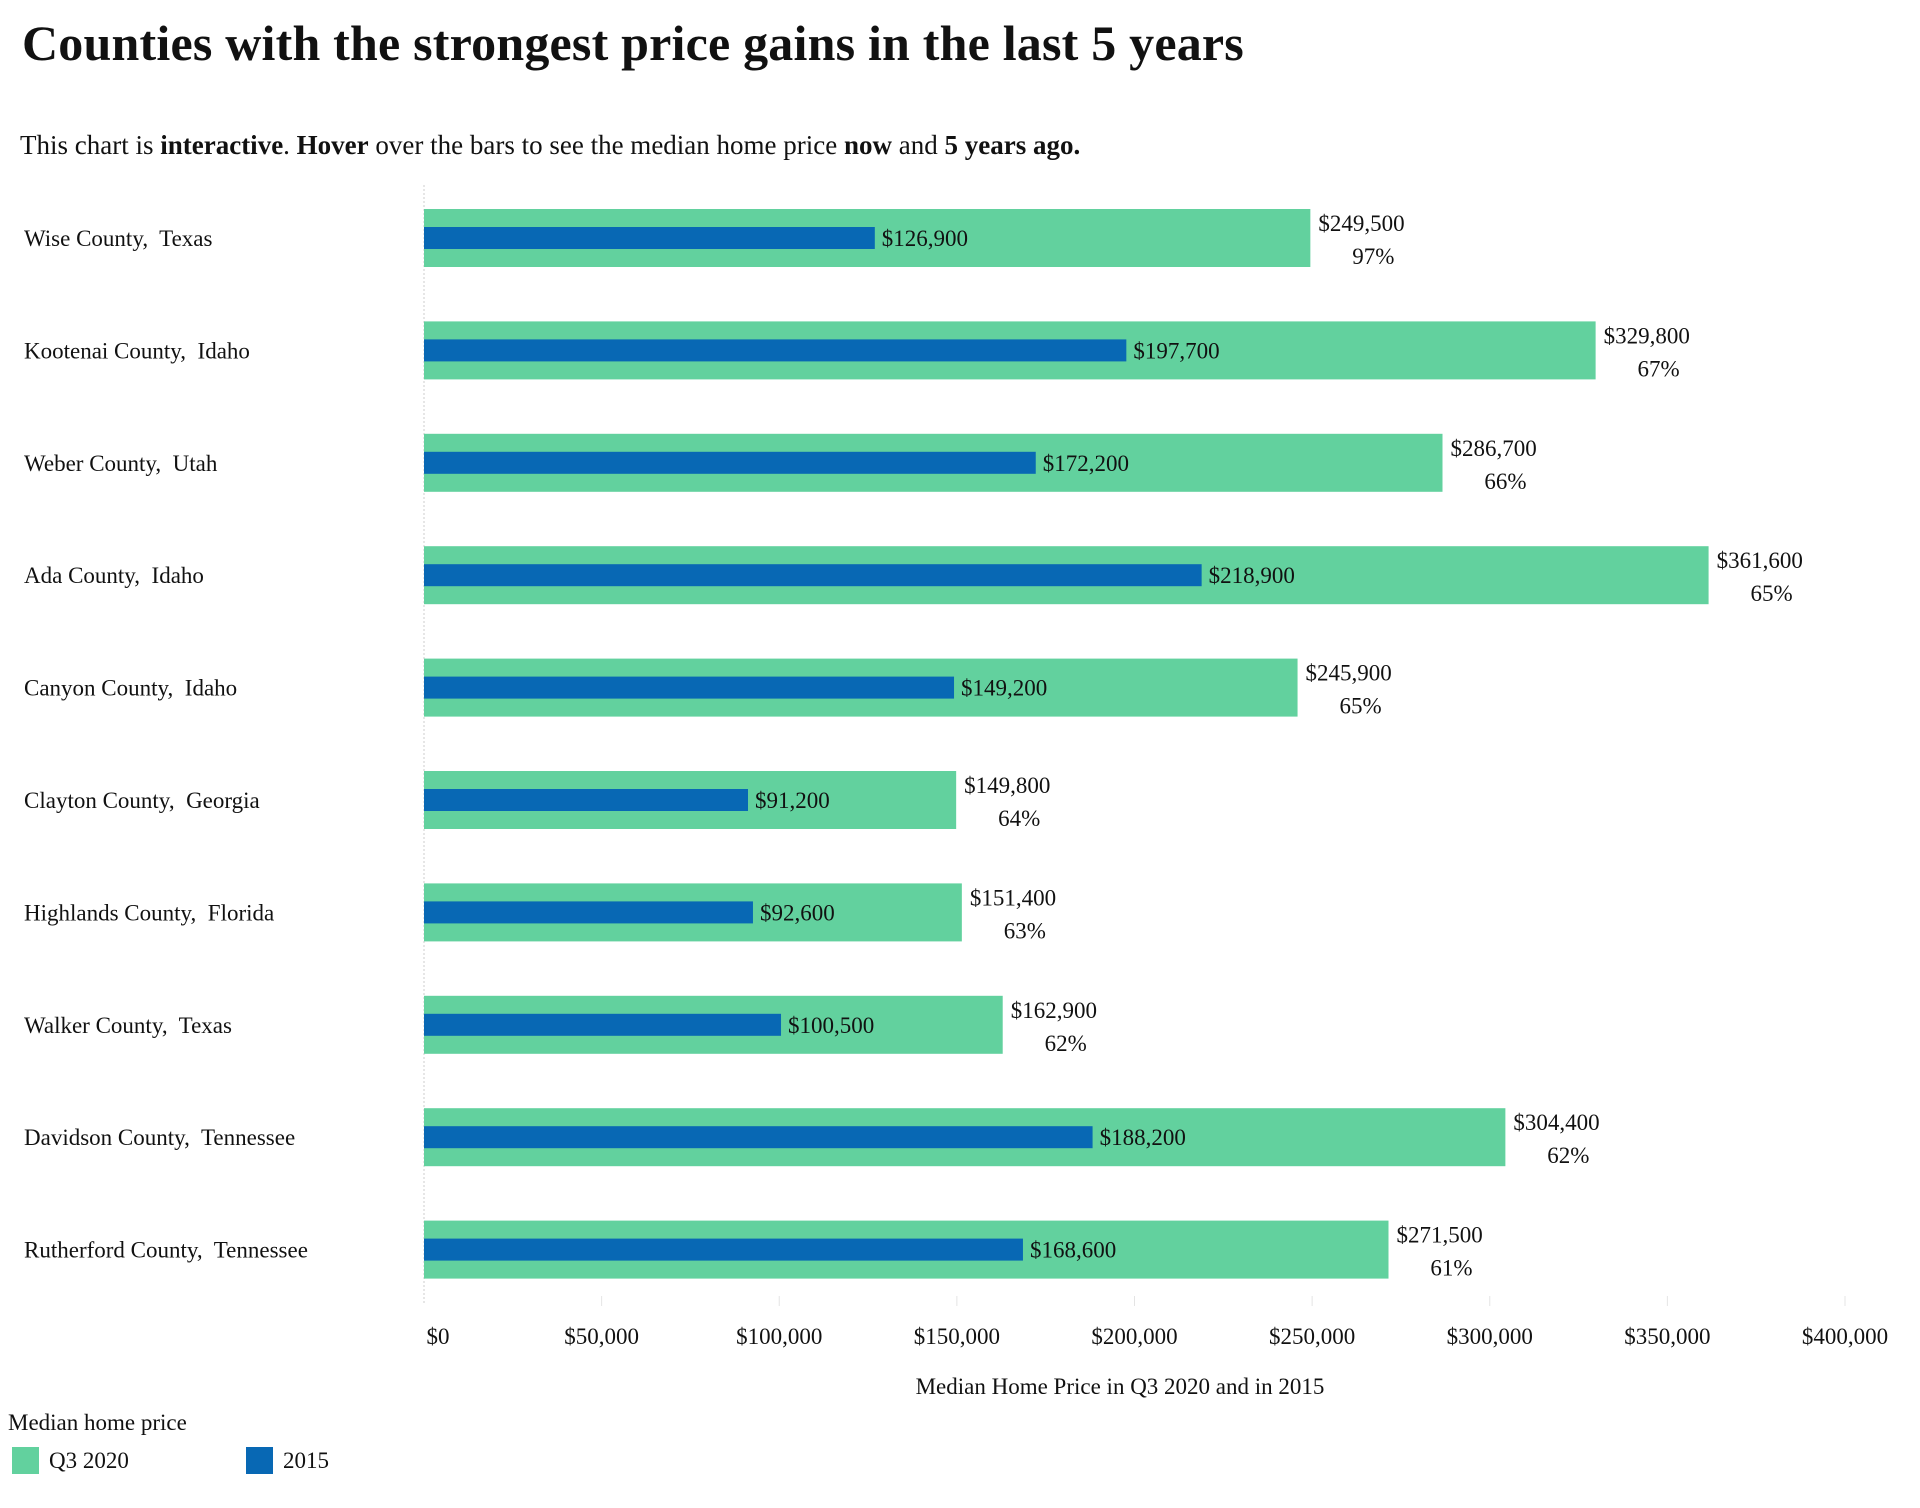 This screenshot has height=1508, width=1920. I want to click on pct-change-label: 63%, so click(1025, 930).